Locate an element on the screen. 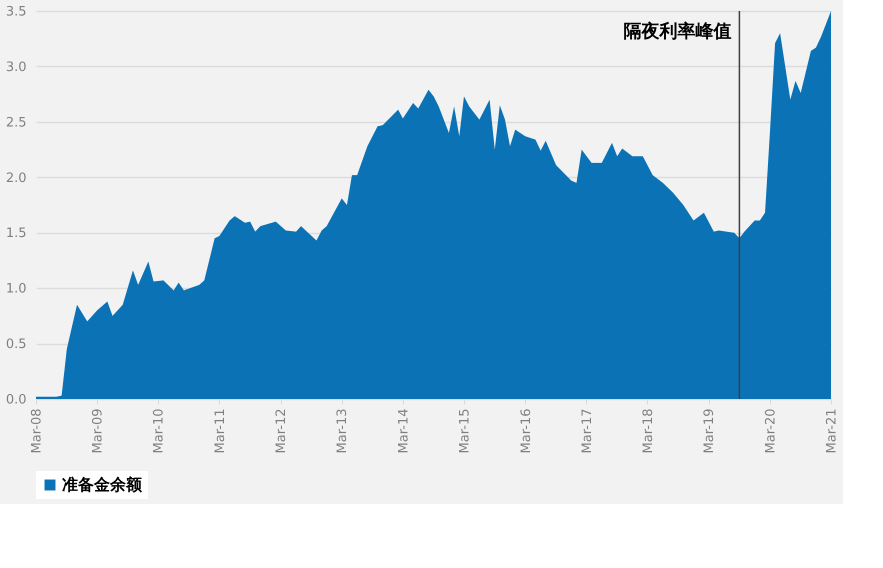 The image size is (883, 568). legend-label: 准备金余额 is located at coordinates (102, 484).